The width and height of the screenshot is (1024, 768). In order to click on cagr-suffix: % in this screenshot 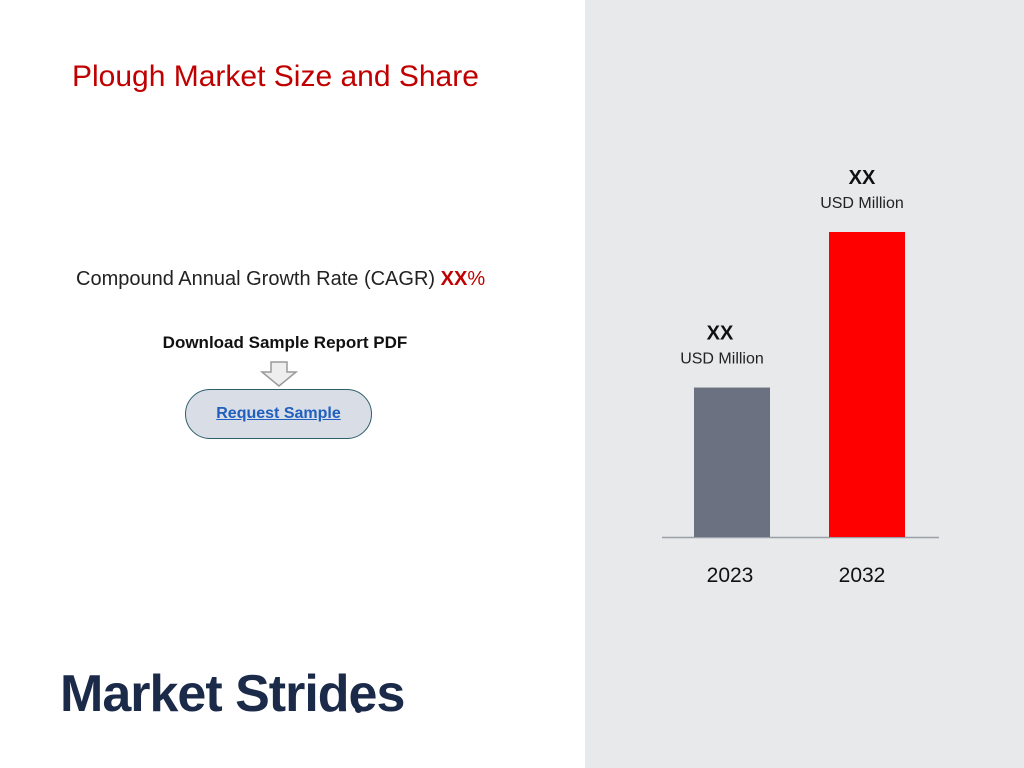, I will do `click(476, 279)`.